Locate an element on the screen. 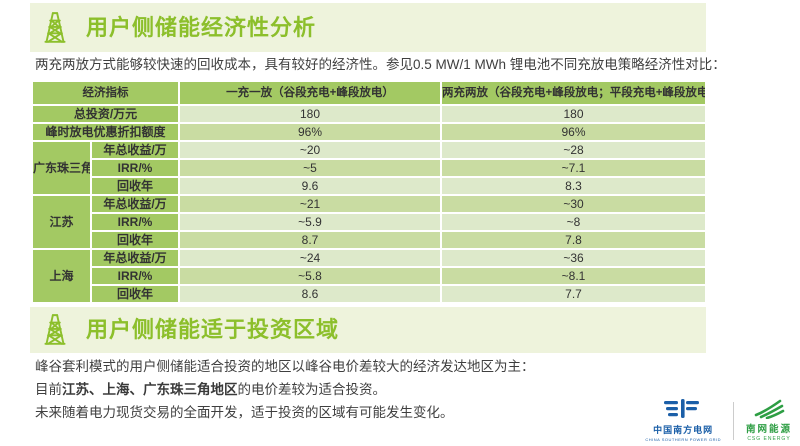  value-cell: ~7.1 is located at coordinates (573, 168).